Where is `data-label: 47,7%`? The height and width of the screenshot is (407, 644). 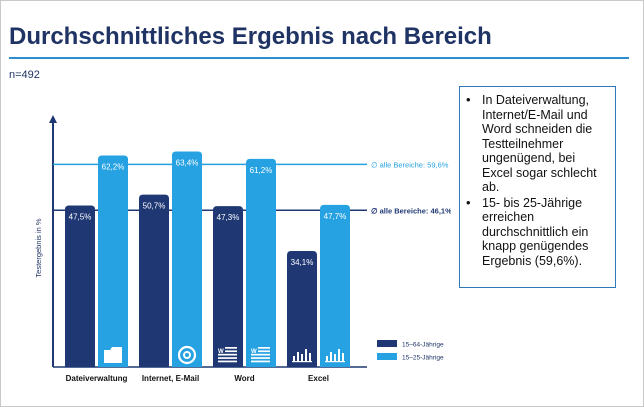
data-label: 47,7% is located at coordinates (335, 216).